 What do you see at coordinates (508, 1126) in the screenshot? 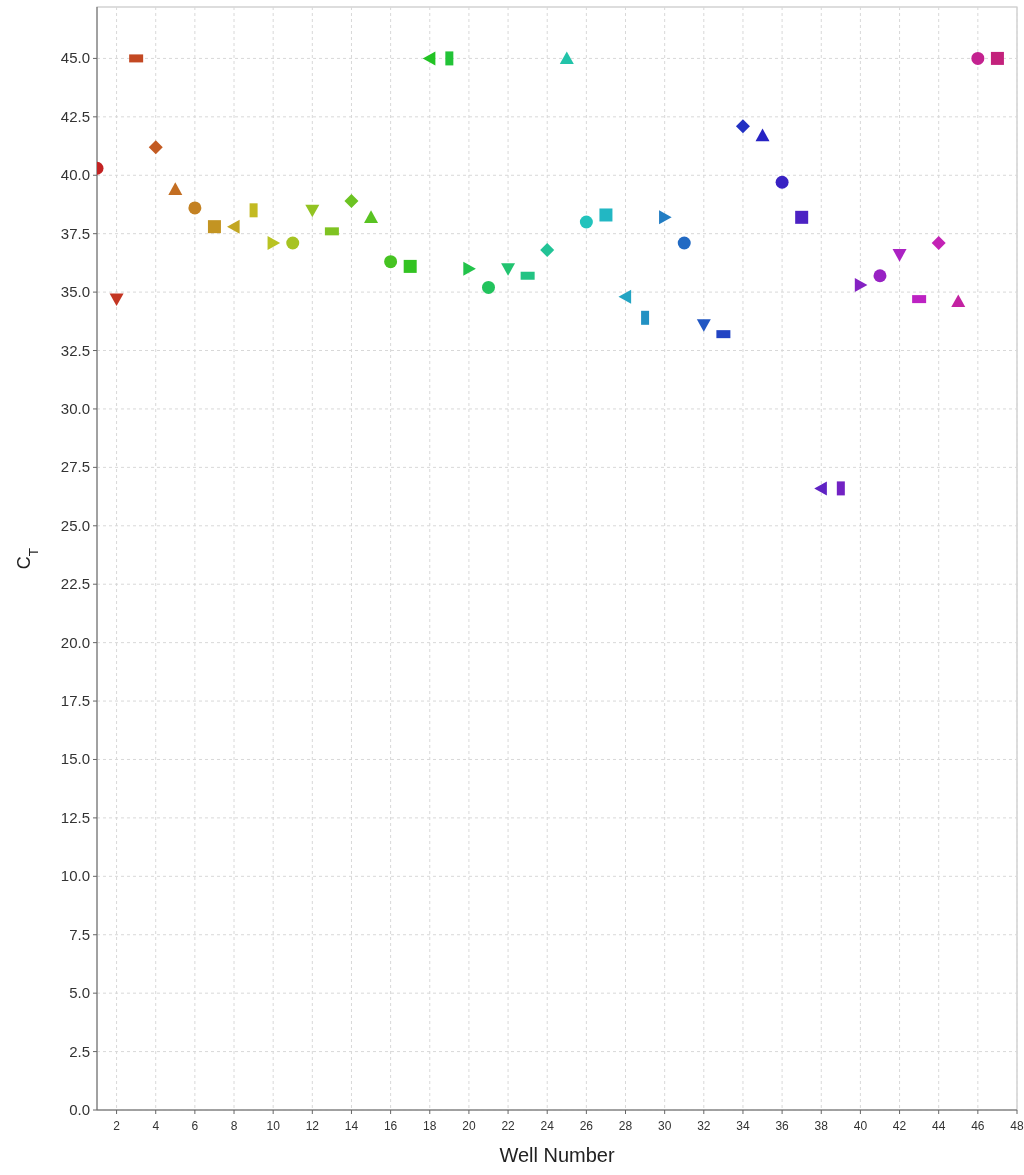
I see `x-tick-label: 22` at bounding box center [508, 1126].